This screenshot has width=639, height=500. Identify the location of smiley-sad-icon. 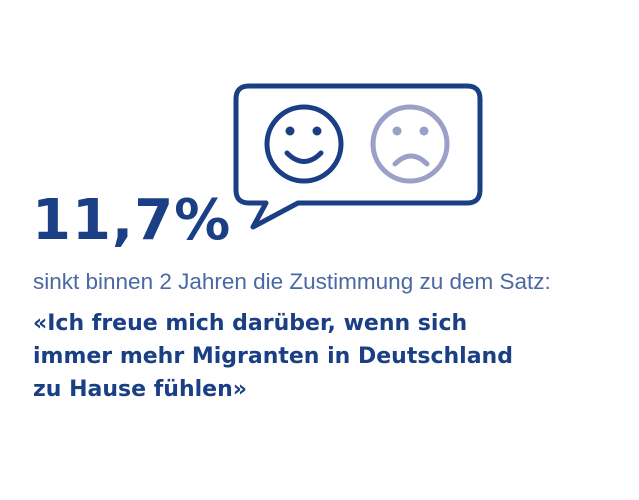
(410, 144).